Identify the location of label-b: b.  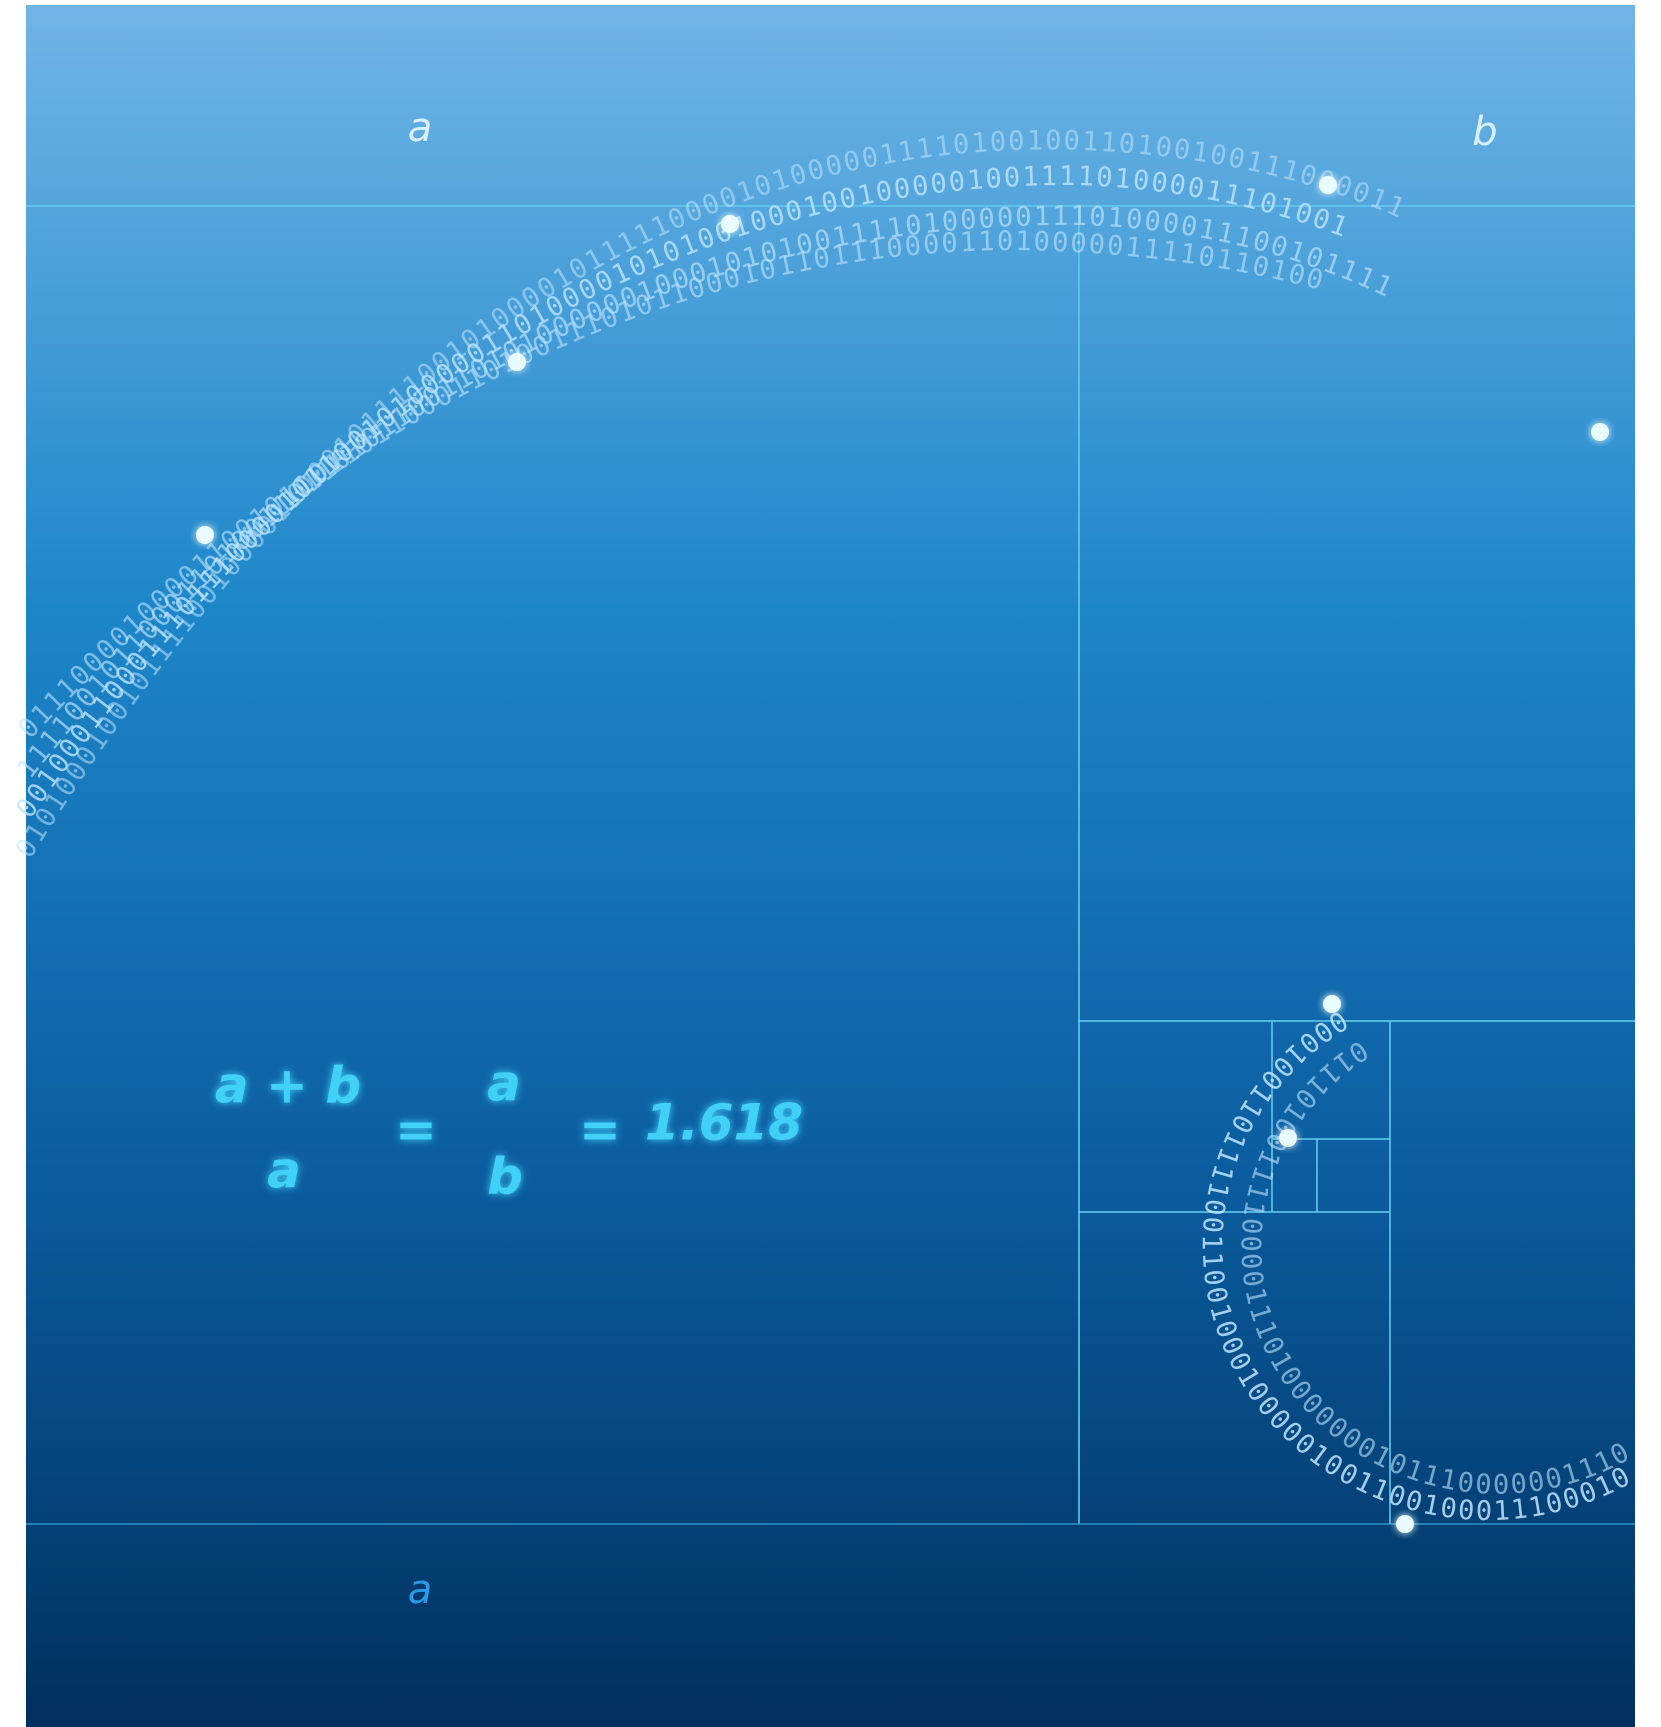
(1484, 132).